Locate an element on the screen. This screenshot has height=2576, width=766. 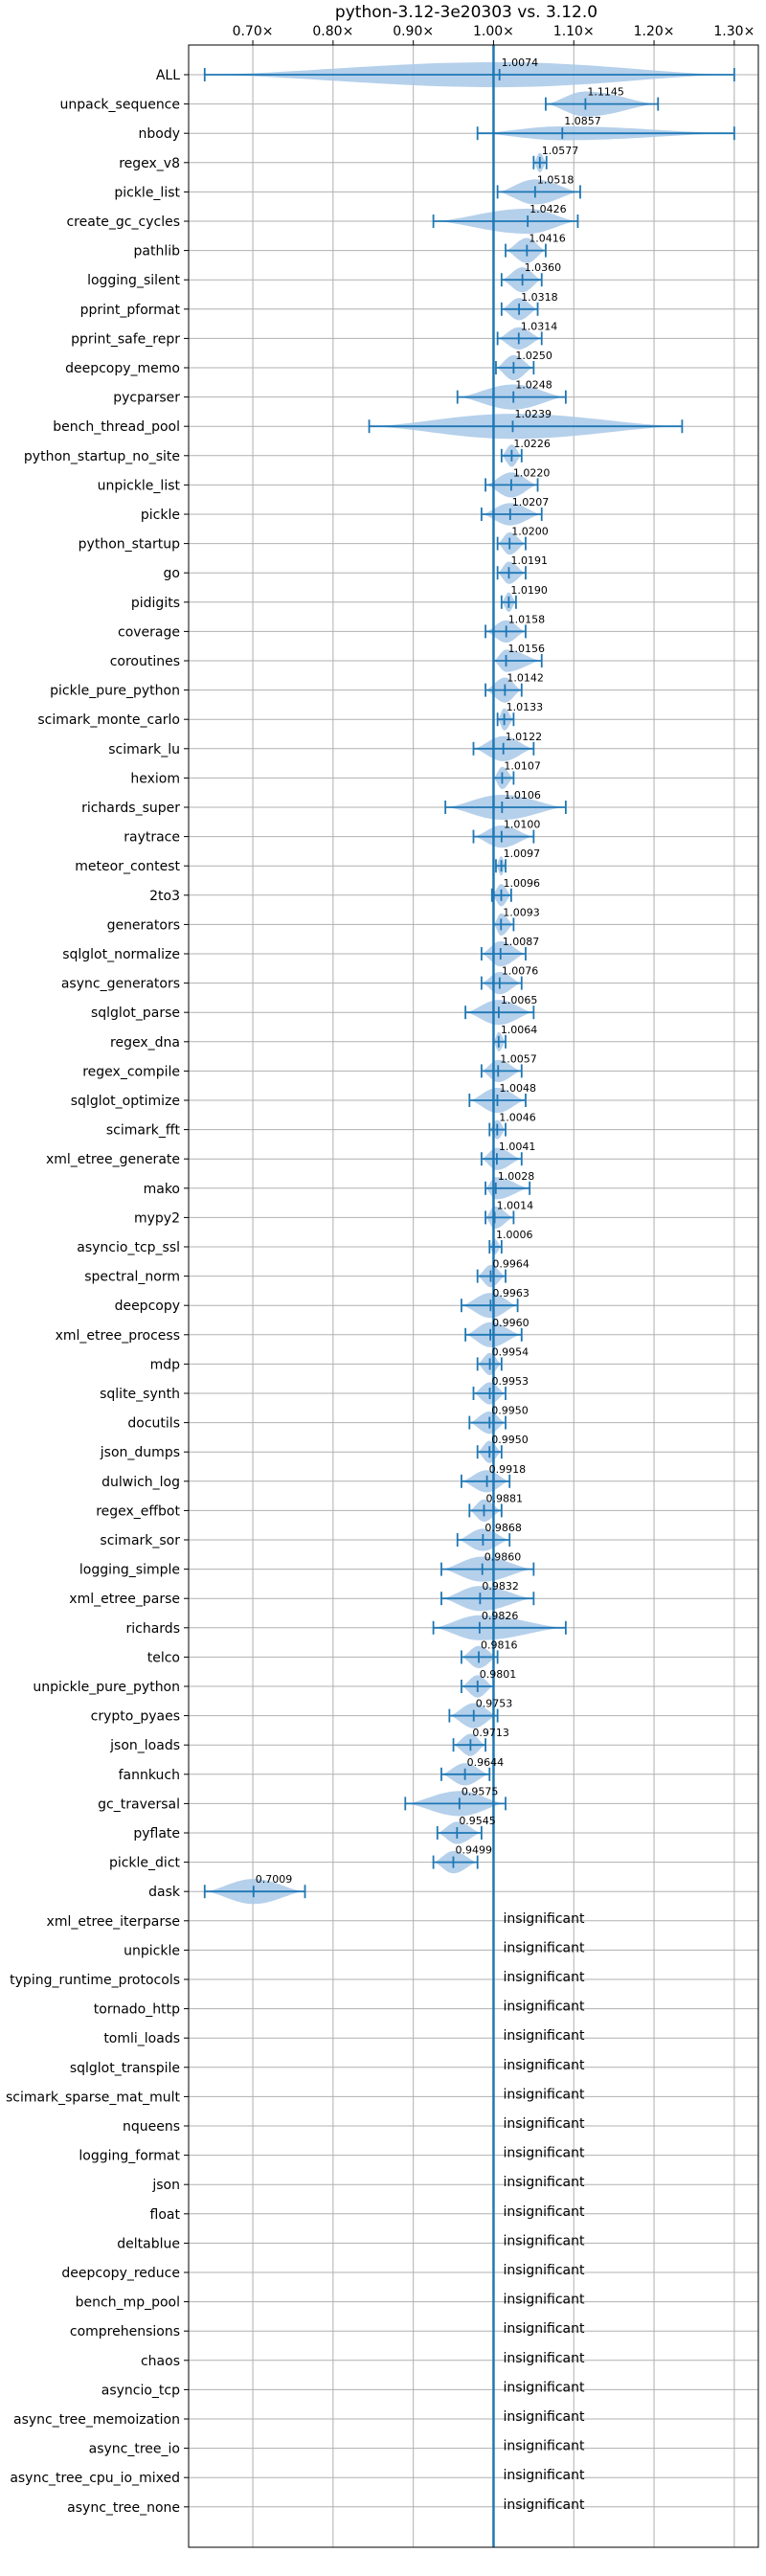
x-tick-label: 1.00× is located at coordinates (494, 31).